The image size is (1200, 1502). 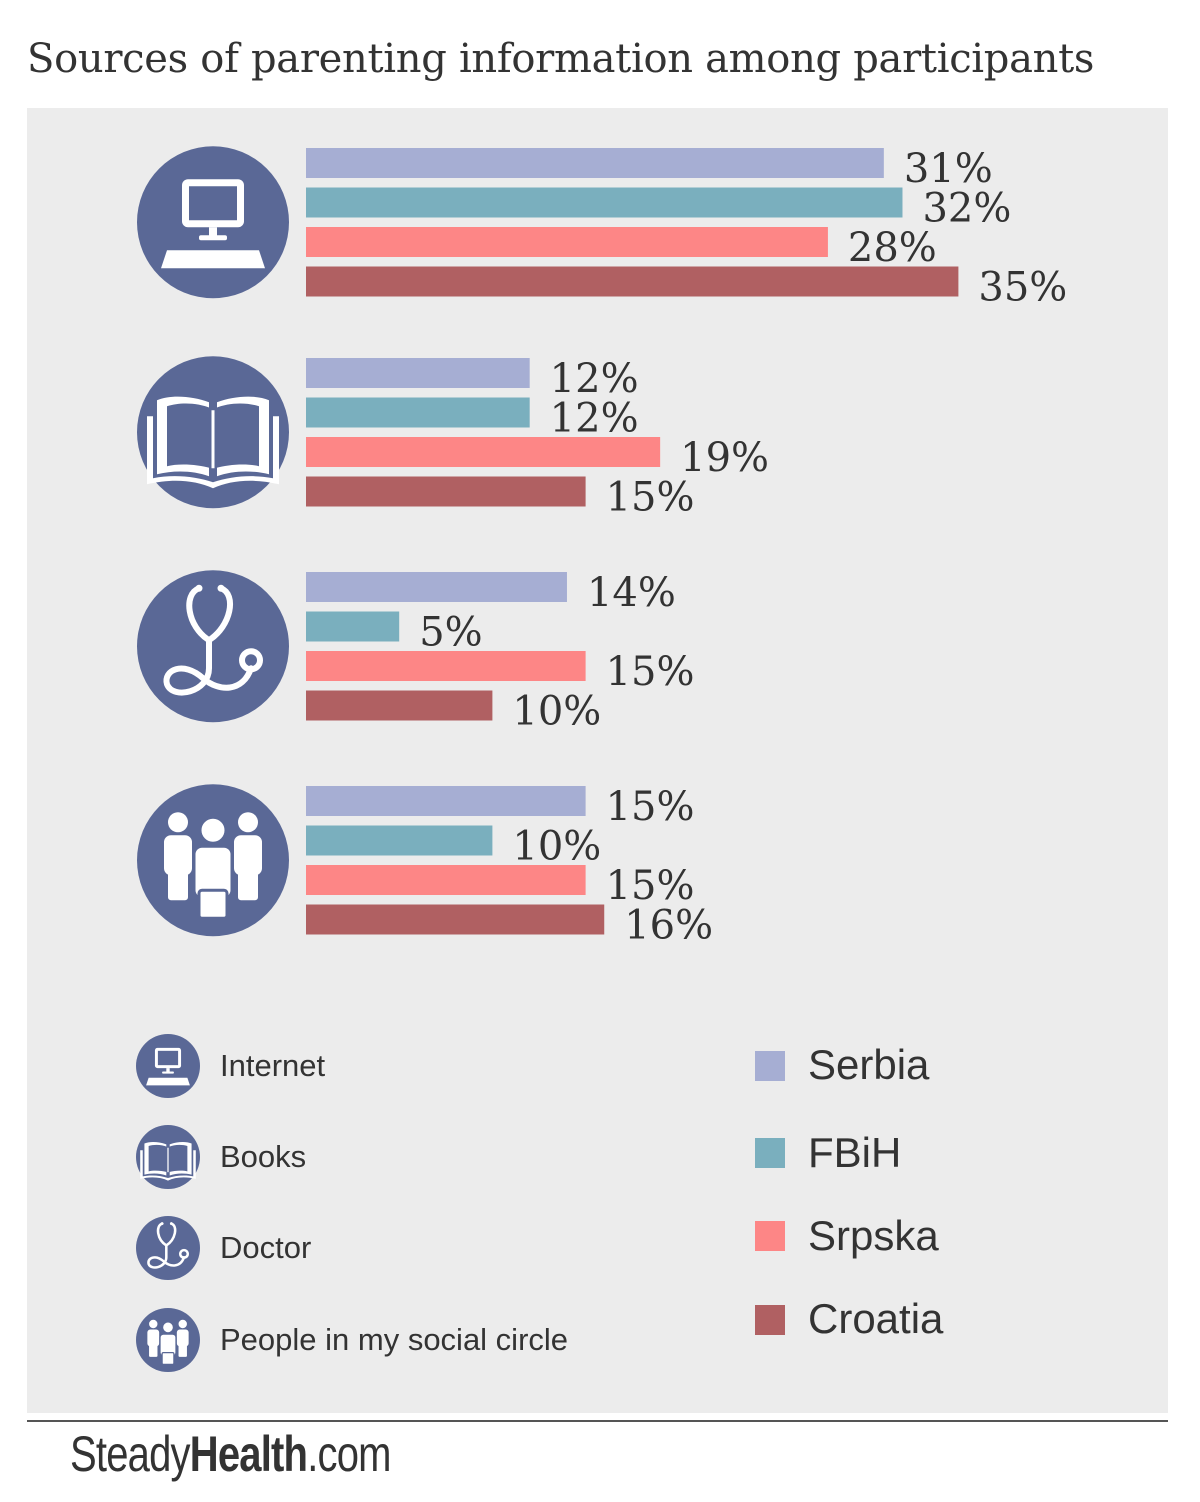 I want to click on data-label-internet-fbih: 32%, so click(x=966, y=209).